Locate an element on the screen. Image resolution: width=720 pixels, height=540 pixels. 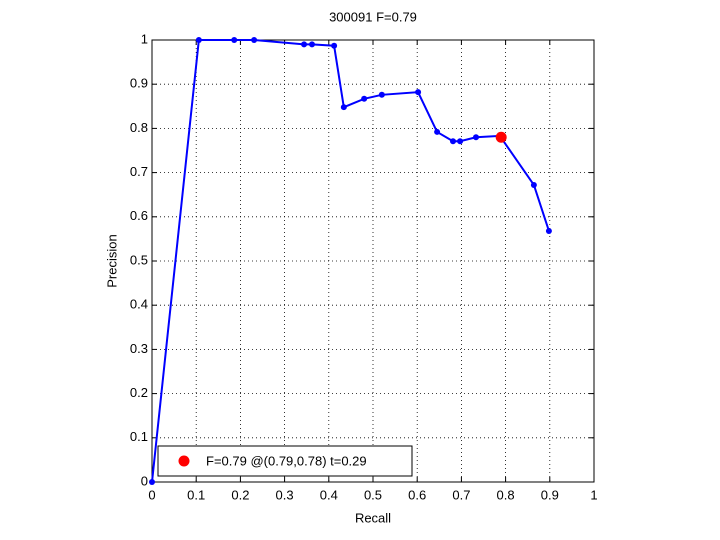
legend-label: F=0.79 @(0.79,0.78) t=0.29 is located at coordinates (286, 460).